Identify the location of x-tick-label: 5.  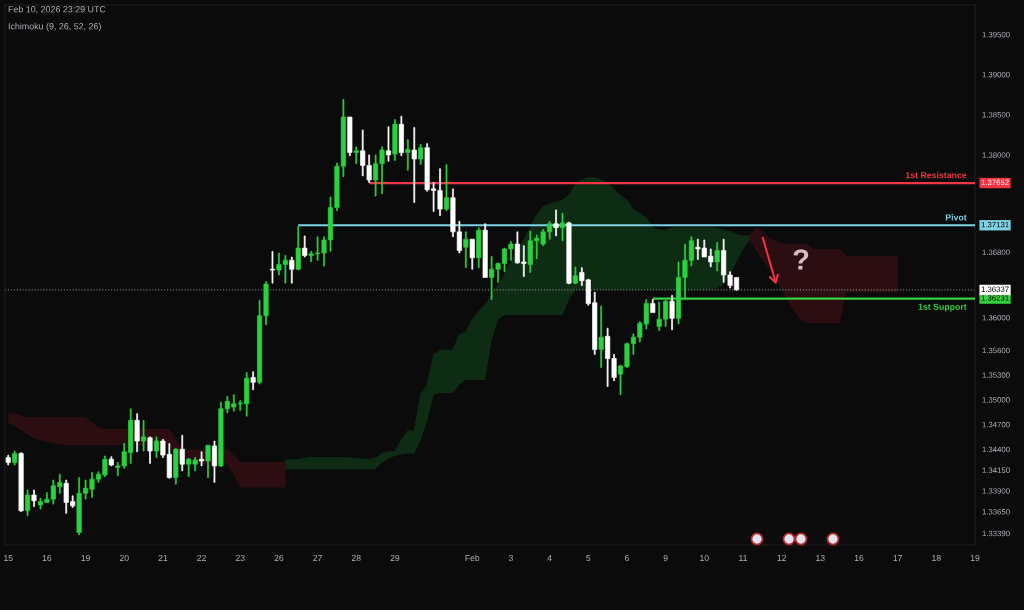
(588, 558).